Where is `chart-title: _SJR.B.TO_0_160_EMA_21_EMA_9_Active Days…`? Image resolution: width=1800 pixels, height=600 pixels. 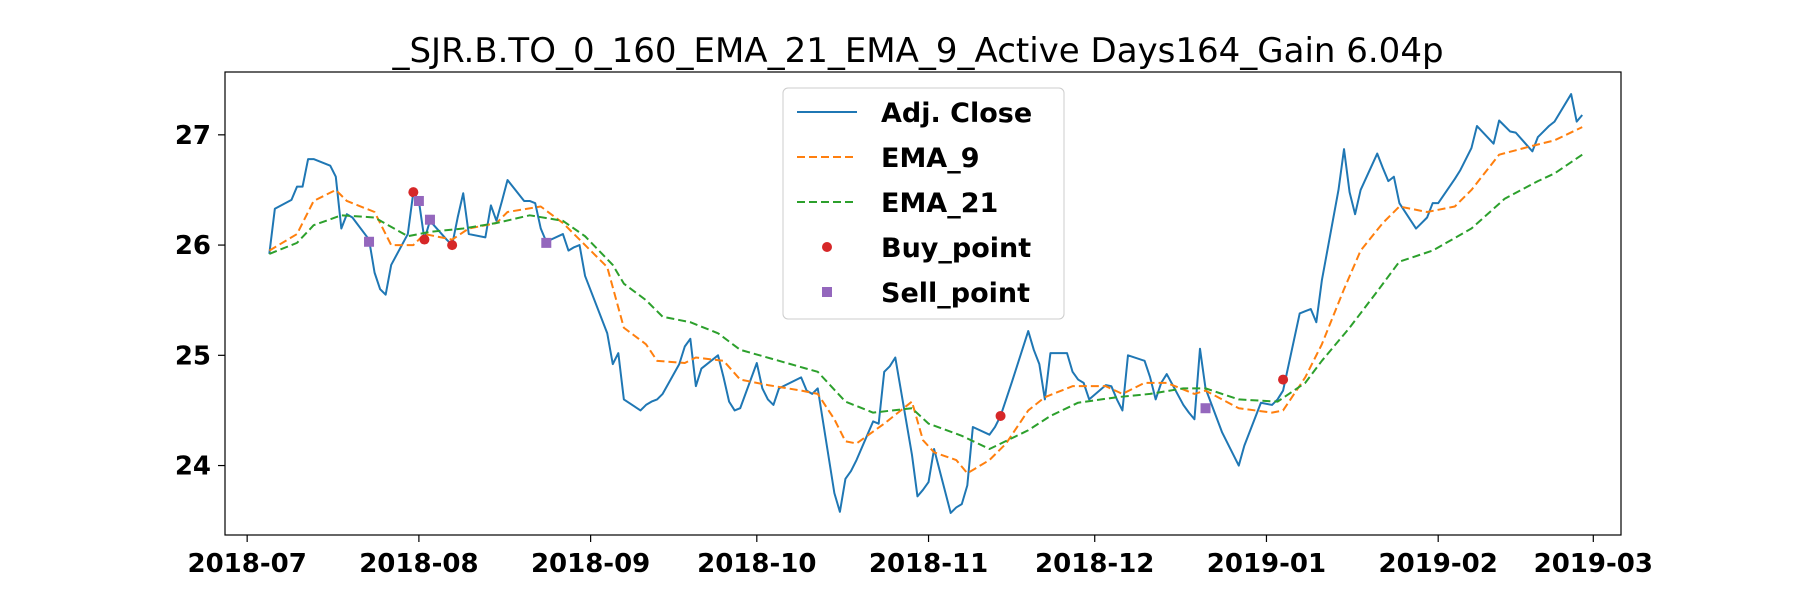
chart-title: _SJR.B.TO_0_160_EMA_21_EMA_9_Active Days… is located at coordinates (917, 51).